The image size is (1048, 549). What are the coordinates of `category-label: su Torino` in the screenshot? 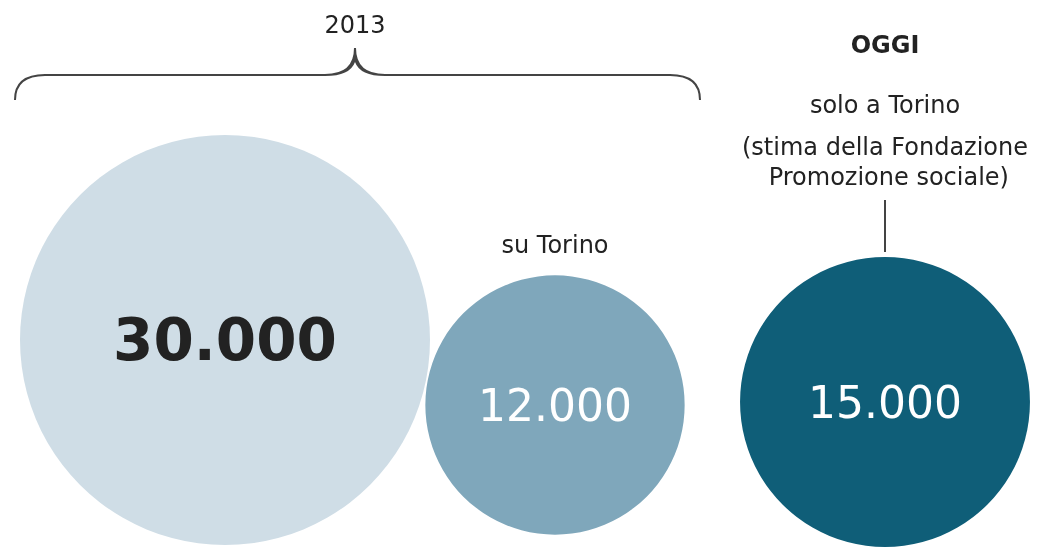 It's located at (555, 245).